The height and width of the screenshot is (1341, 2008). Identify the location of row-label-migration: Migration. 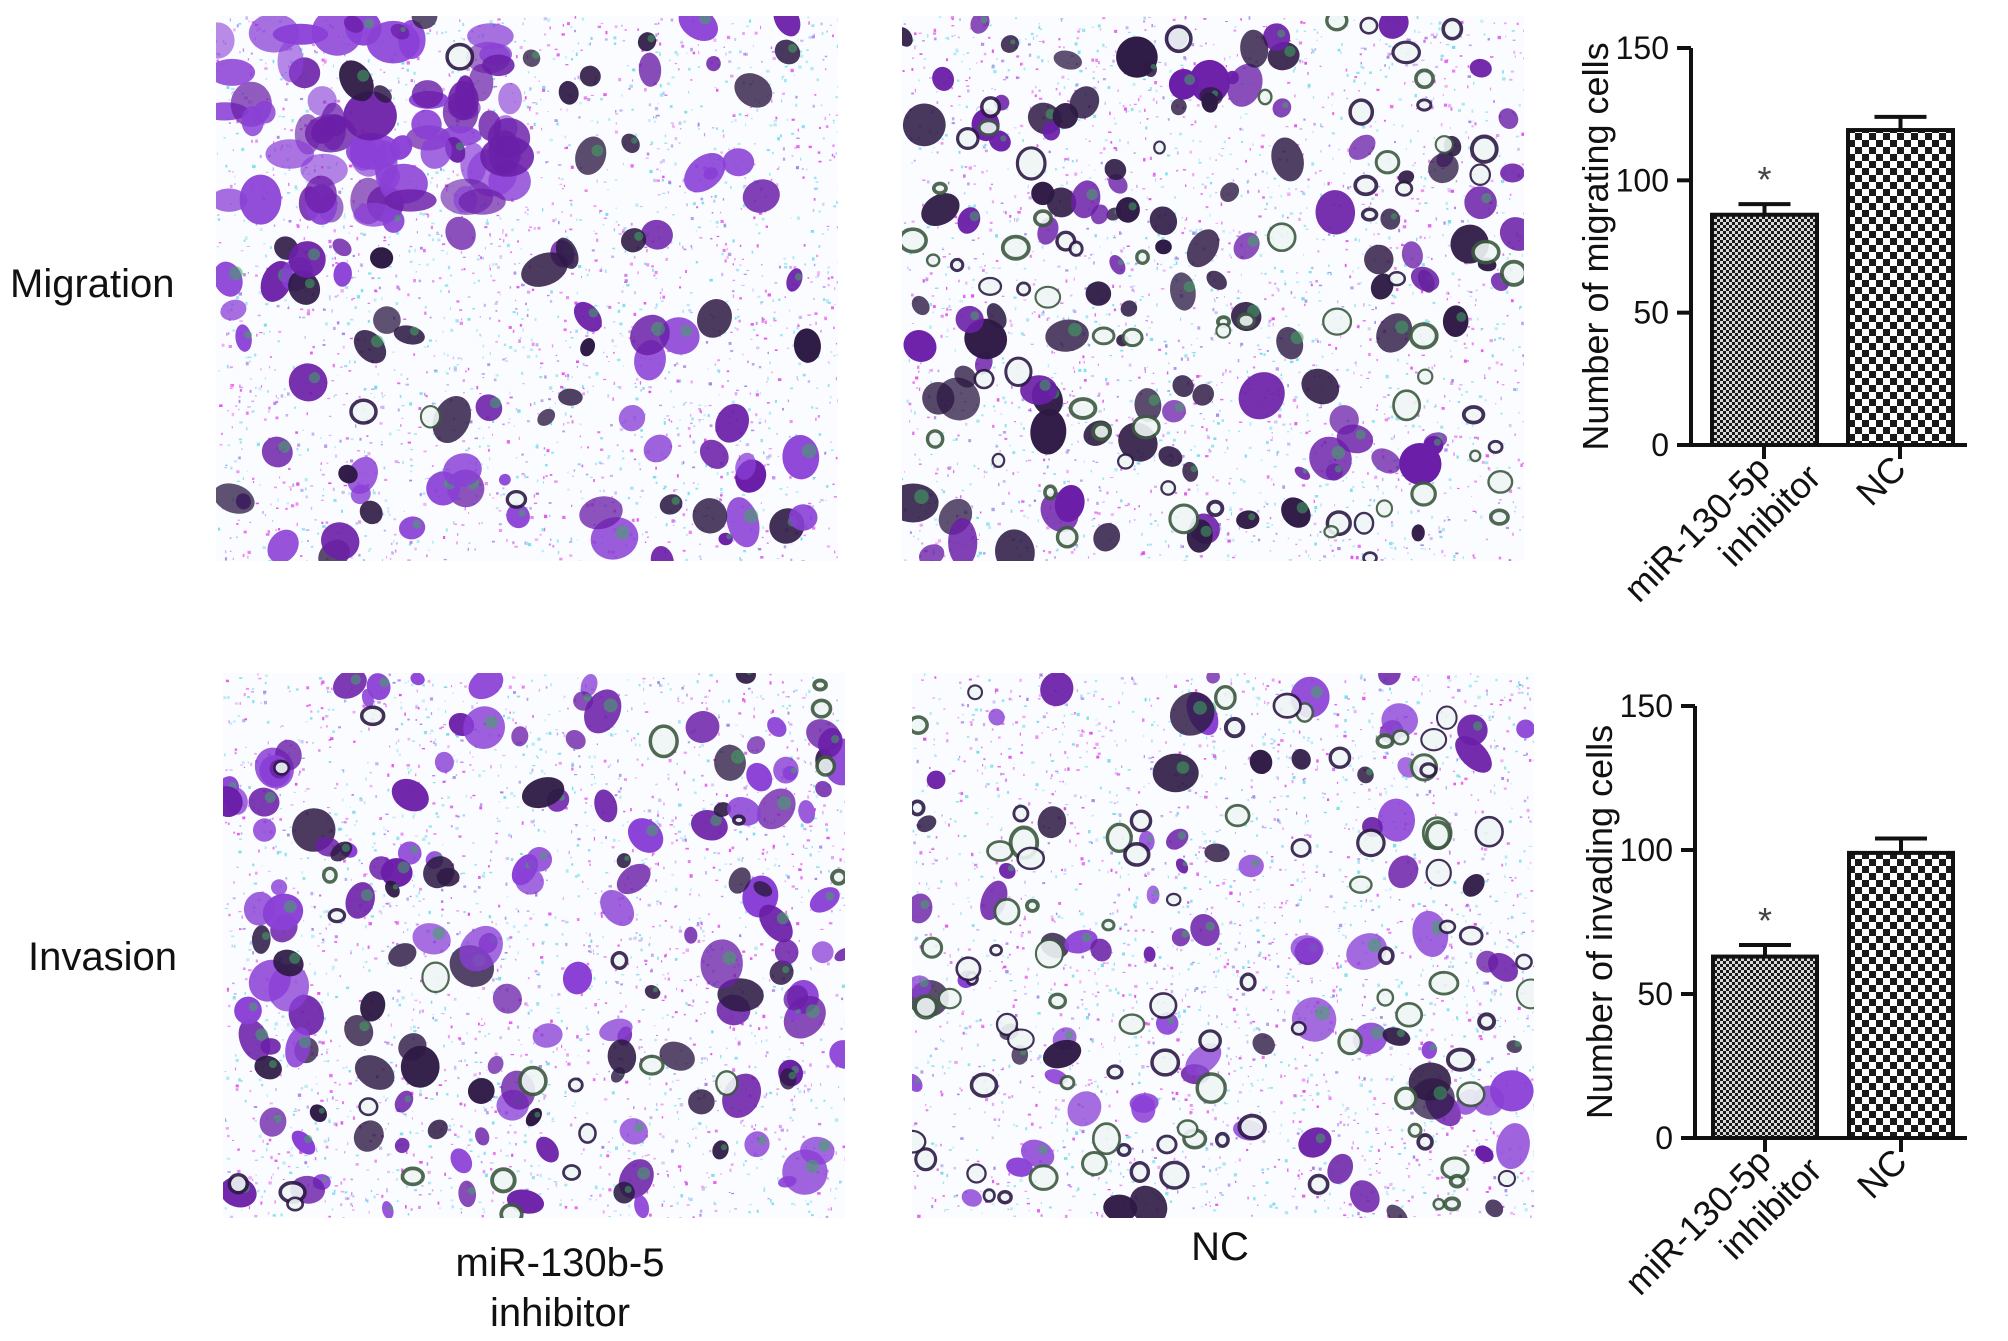
(92, 284).